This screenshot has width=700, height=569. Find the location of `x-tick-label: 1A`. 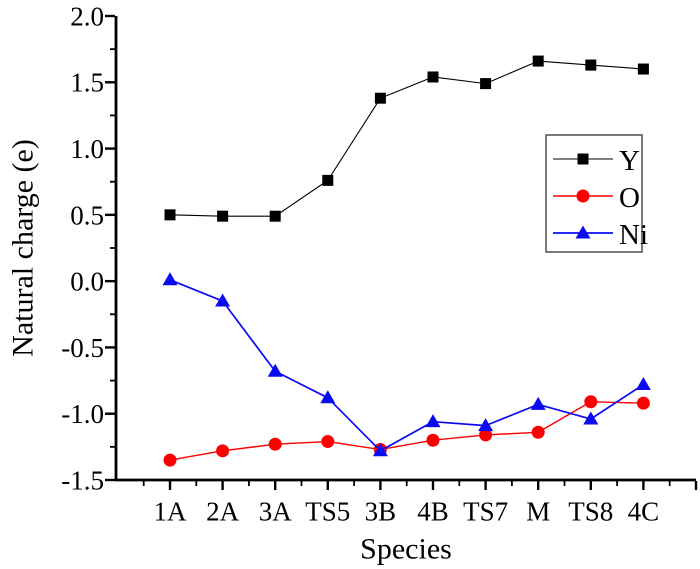

x-tick-label: 1A is located at coordinates (171, 511).